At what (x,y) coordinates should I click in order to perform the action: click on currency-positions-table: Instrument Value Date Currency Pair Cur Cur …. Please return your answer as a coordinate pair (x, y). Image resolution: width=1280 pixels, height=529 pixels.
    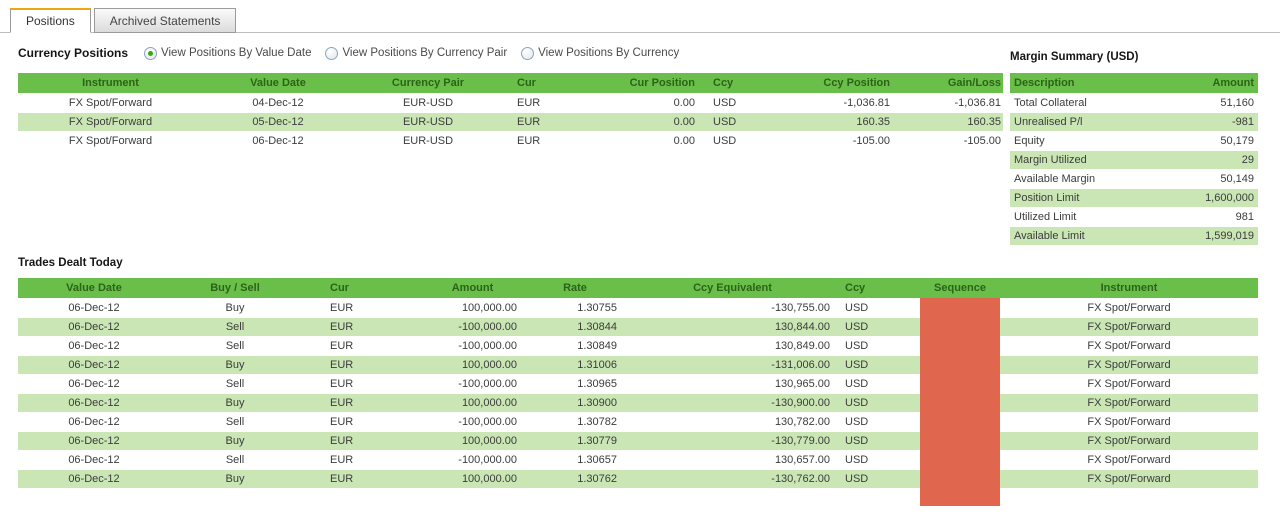
    Looking at the image, I should click on (510, 111).